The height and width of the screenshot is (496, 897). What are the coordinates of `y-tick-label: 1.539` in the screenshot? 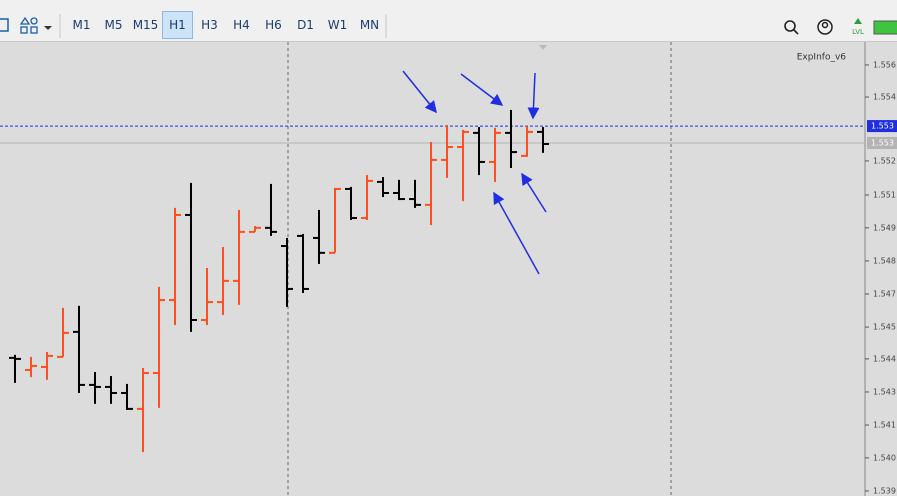 It's located at (884, 490).